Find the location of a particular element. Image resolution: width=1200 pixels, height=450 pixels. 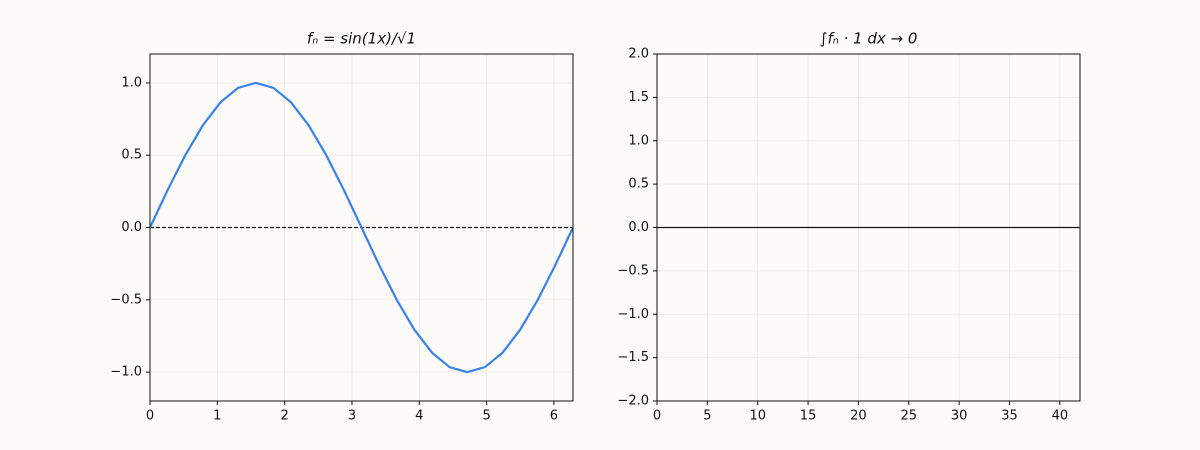

x-tick-label: 35 is located at coordinates (1009, 416).